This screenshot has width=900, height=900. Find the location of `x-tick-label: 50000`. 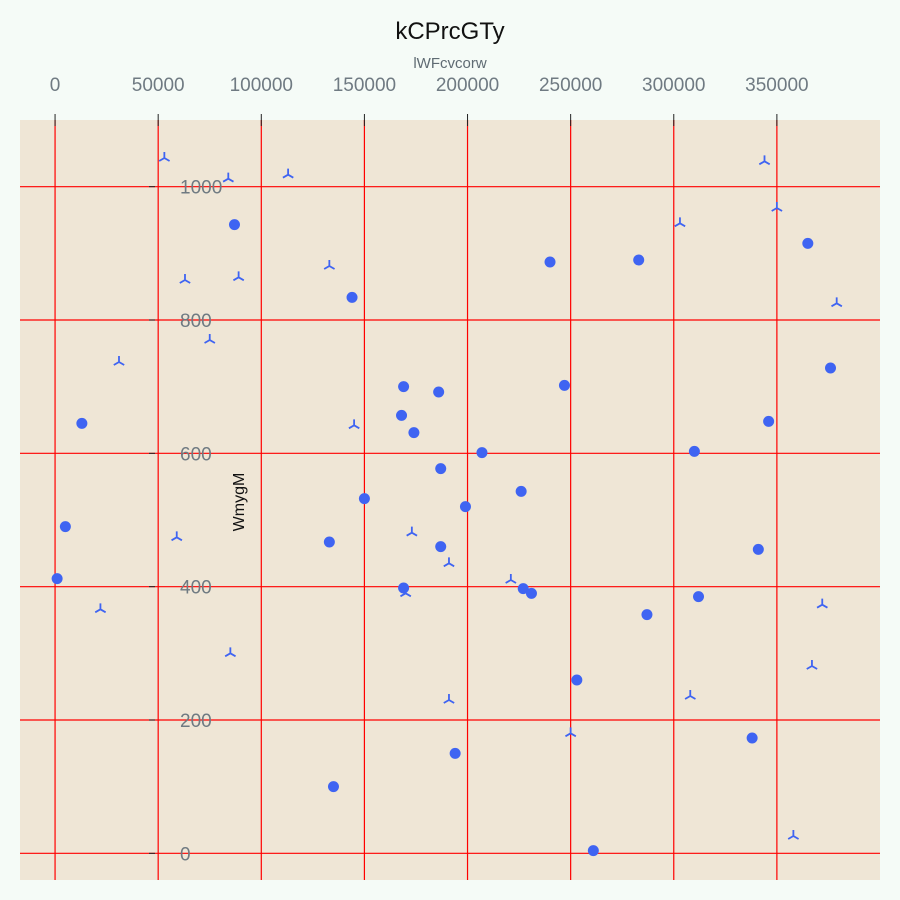

x-tick-label: 50000 is located at coordinates (158, 85).